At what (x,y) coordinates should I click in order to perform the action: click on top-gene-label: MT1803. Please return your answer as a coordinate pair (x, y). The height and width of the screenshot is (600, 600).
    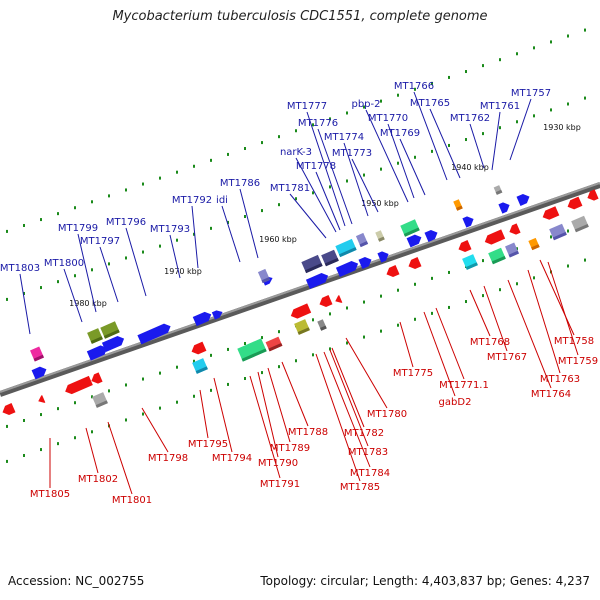
    Looking at the image, I should click on (20, 268).